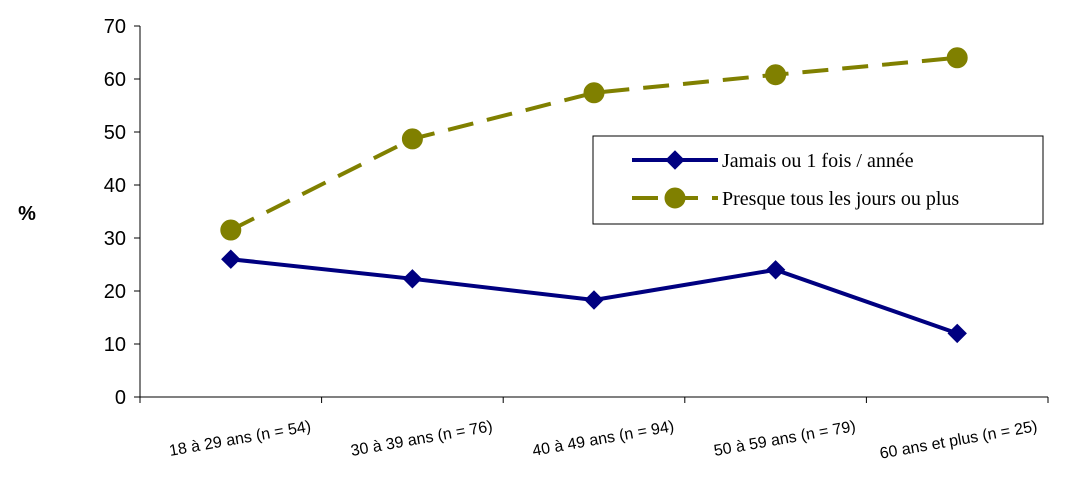  Describe the element at coordinates (840, 199) in the screenshot. I see `legend-label: Presque tous les jours ou plus` at that location.